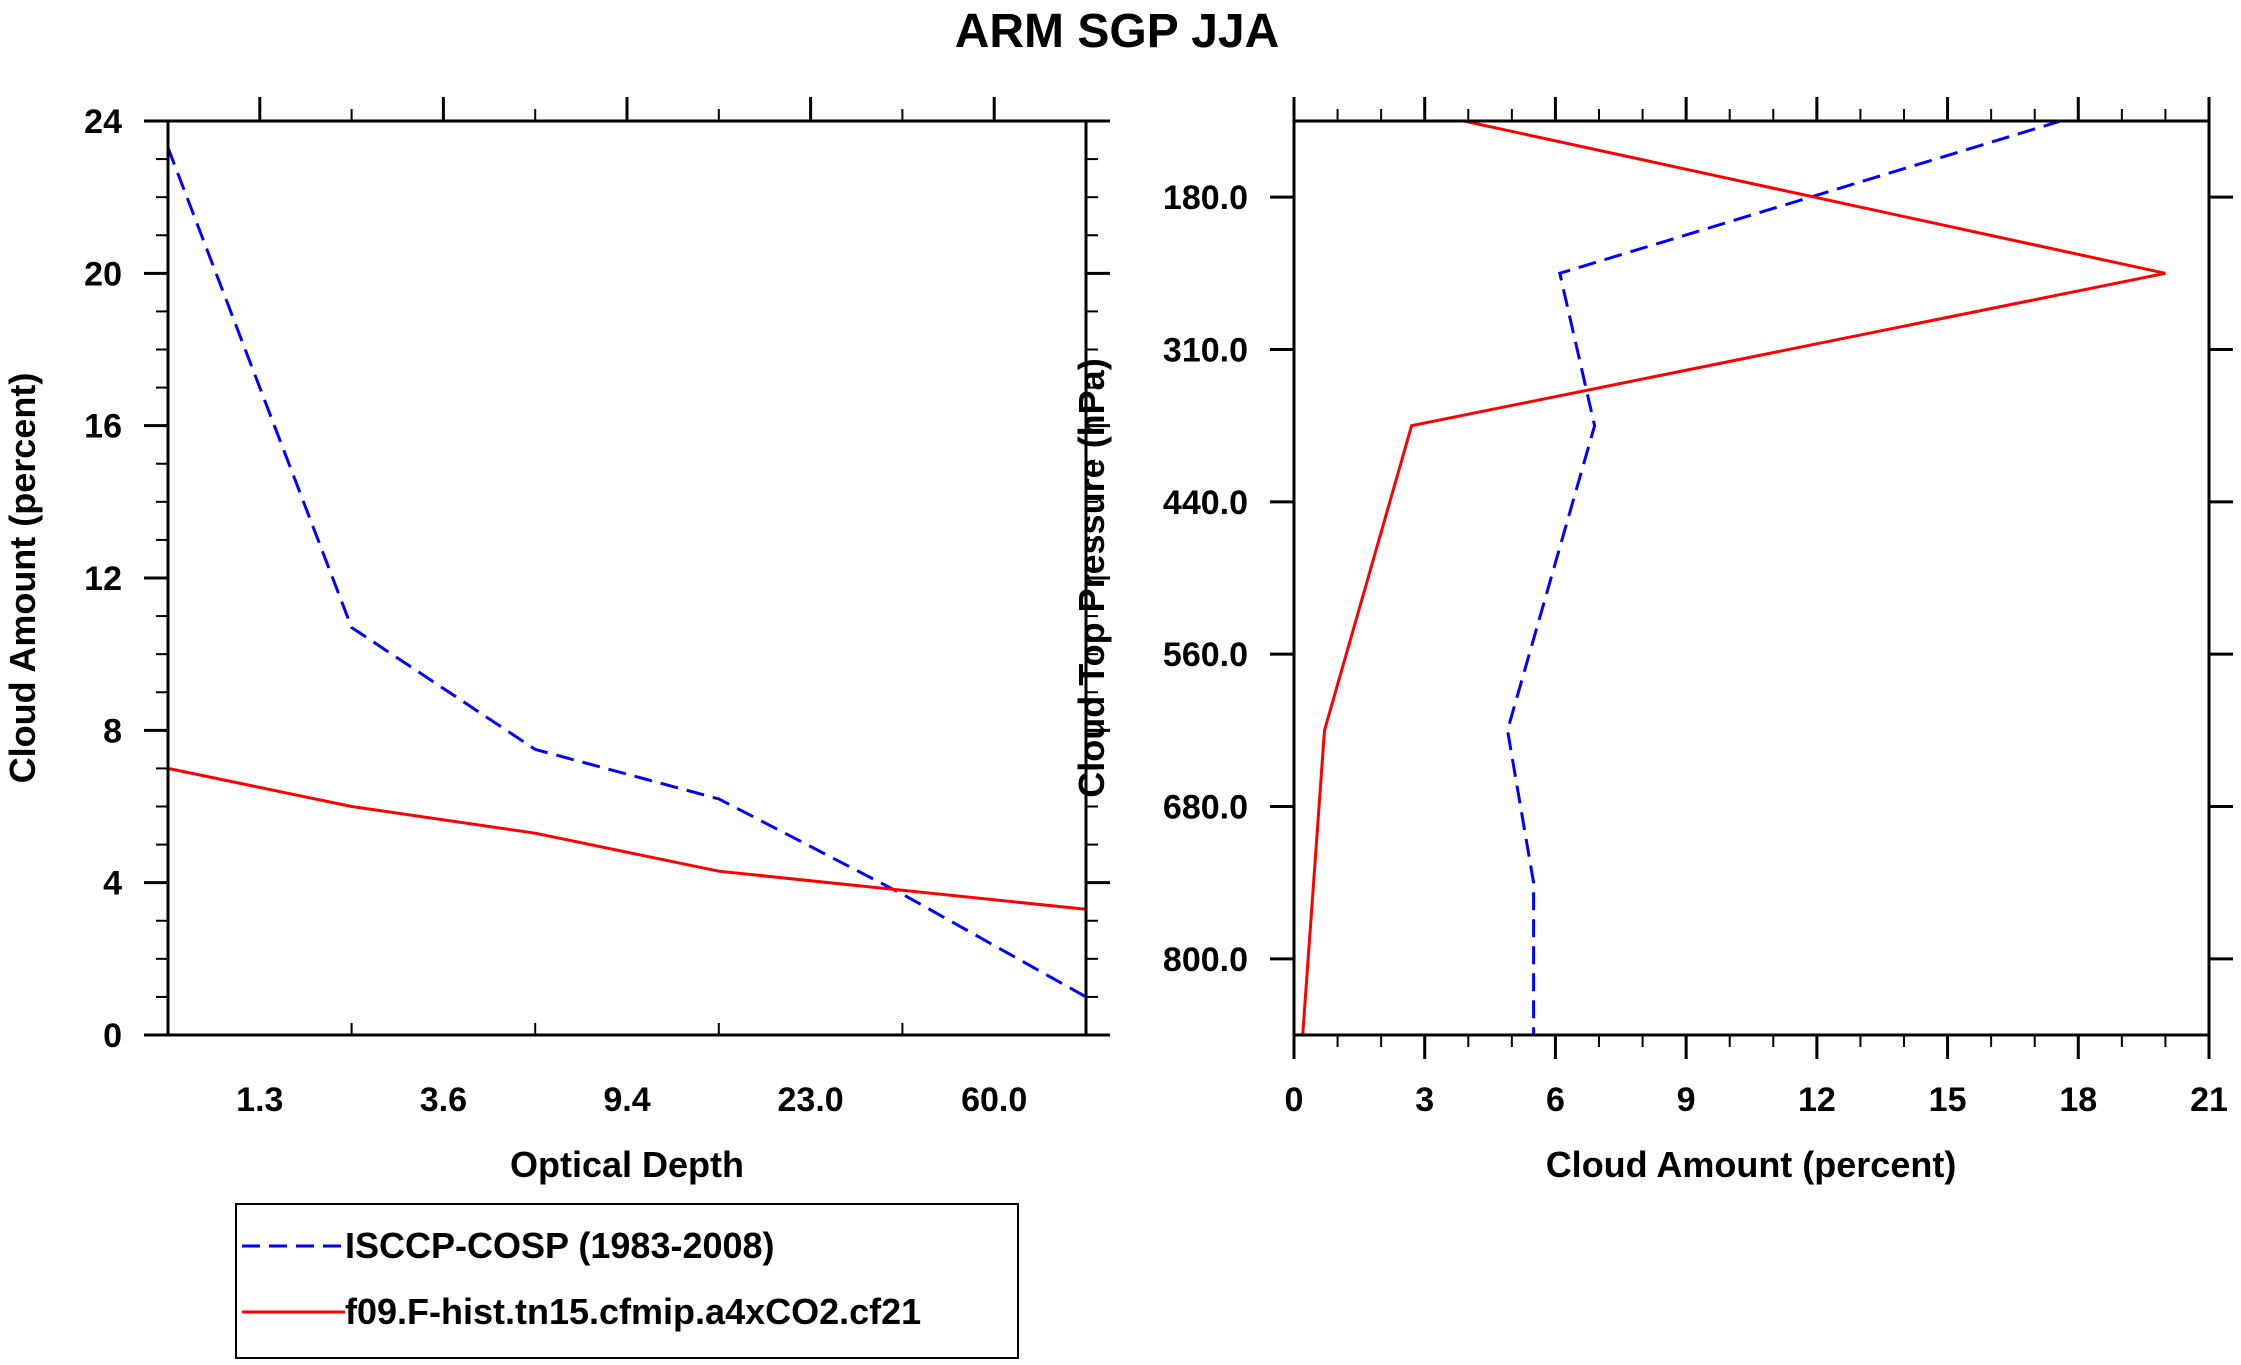  I want to click on left-y-tick-label: 12, so click(103, 579).